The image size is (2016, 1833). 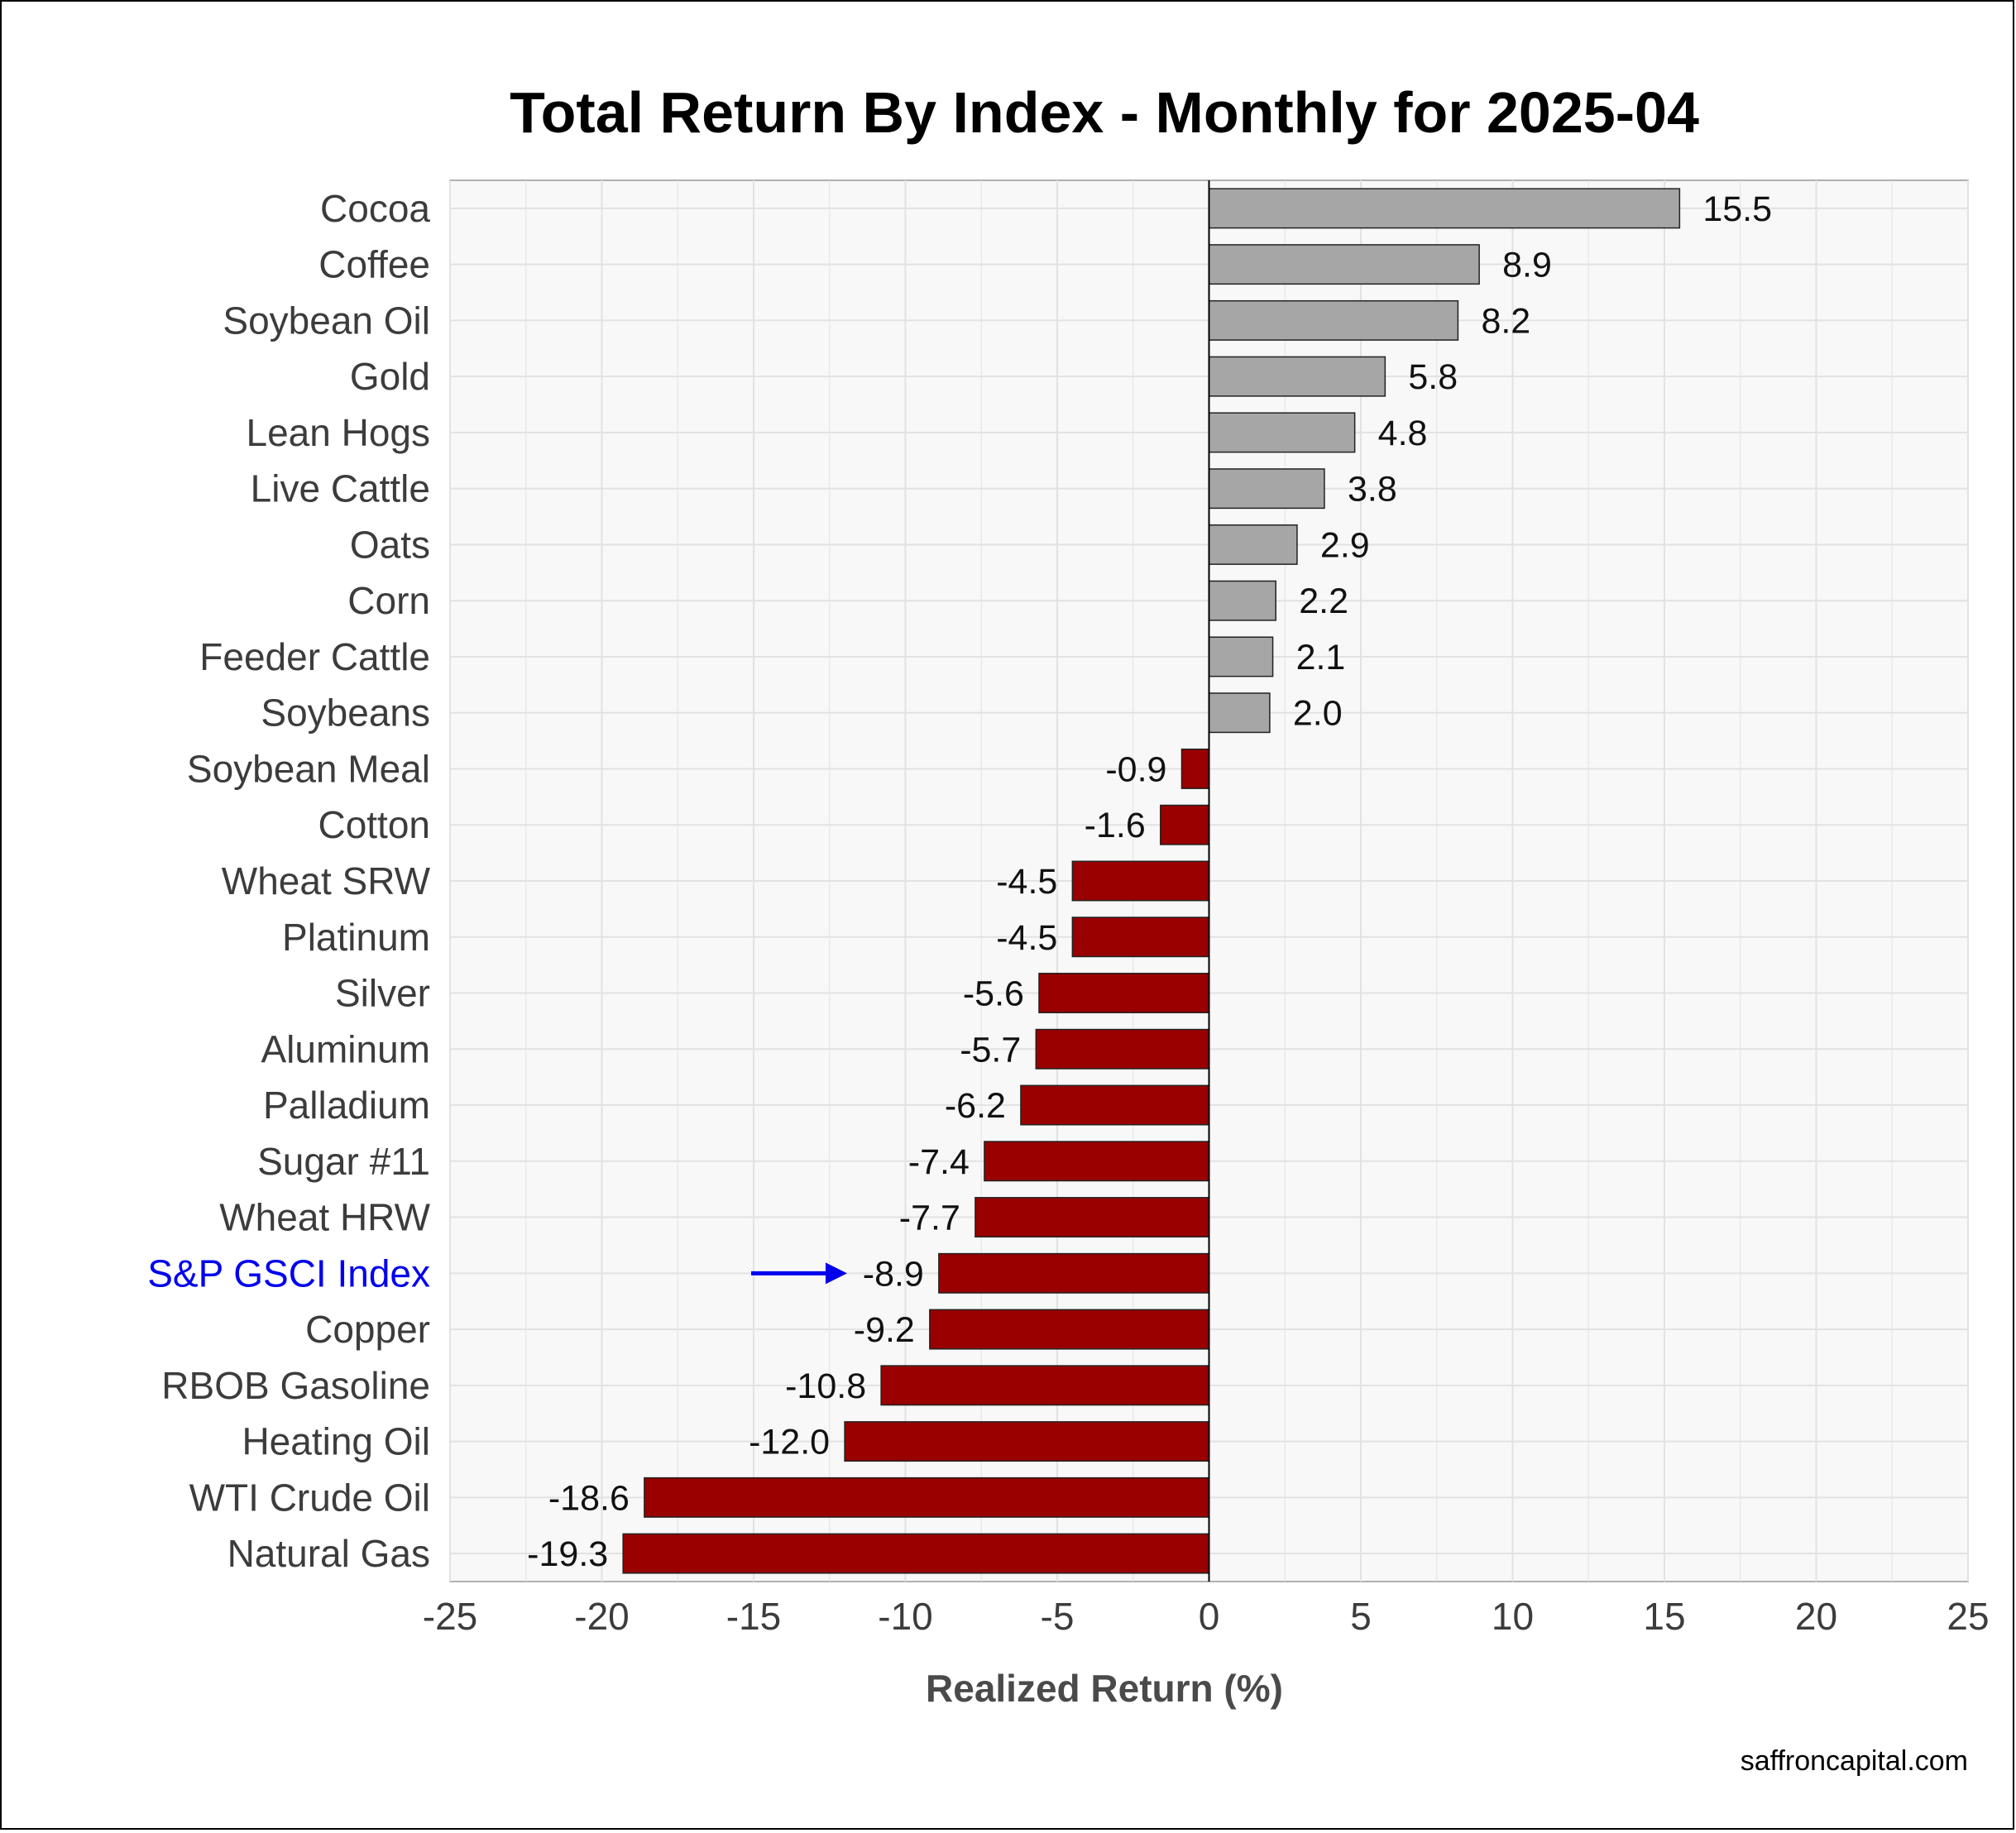 What do you see at coordinates (1373, 490) in the screenshot?
I see `value-label: 3.8` at bounding box center [1373, 490].